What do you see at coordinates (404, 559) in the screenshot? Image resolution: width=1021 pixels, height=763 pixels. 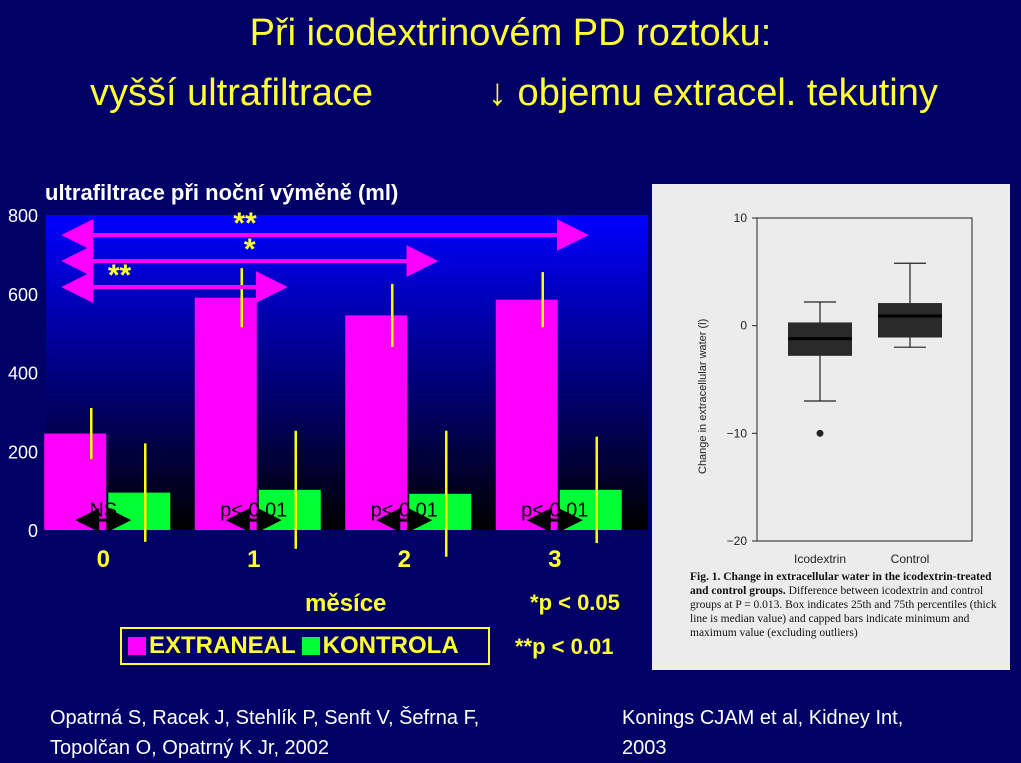 I see `x-tick-label: 2` at bounding box center [404, 559].